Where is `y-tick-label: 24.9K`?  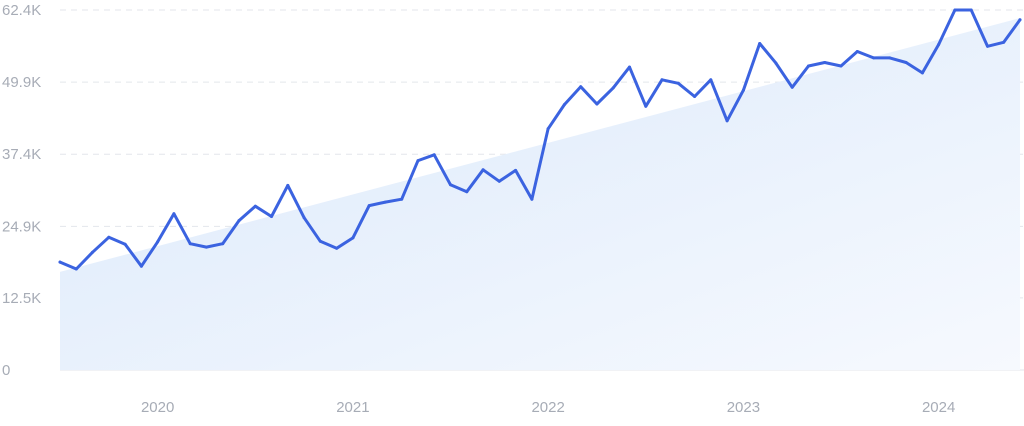
y-tick-label: 24.9K is located at coordinates (21, 226).